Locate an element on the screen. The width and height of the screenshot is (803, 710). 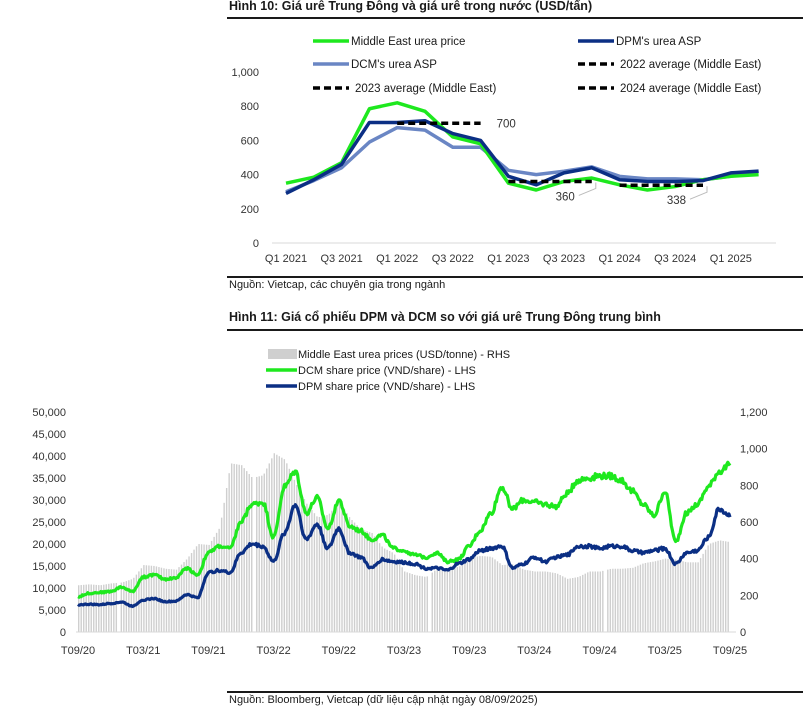
x-tick-label: T09/20 is located at coordinates (78, 651).